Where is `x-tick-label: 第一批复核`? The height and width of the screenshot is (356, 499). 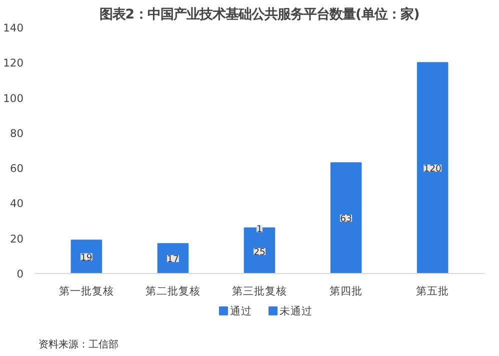 x-tick-label: 第一批复核 is located at coordinates (86, 291).